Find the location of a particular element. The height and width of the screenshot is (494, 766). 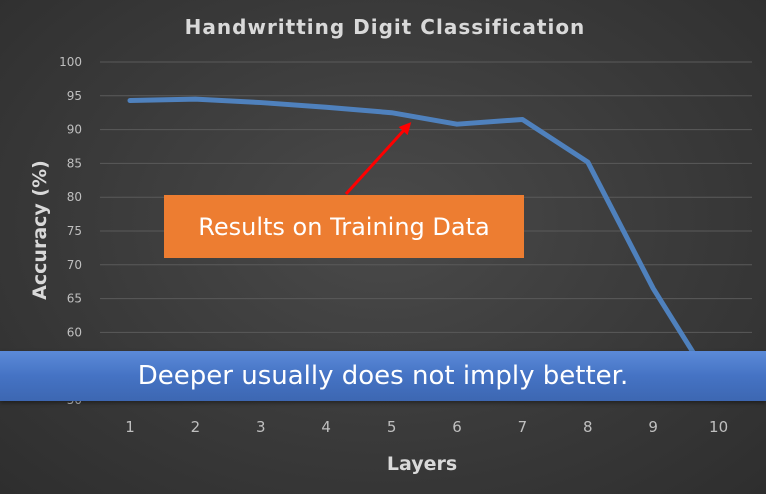

annotation-callout: Results on Training Data is located at coordinates (344, 226).